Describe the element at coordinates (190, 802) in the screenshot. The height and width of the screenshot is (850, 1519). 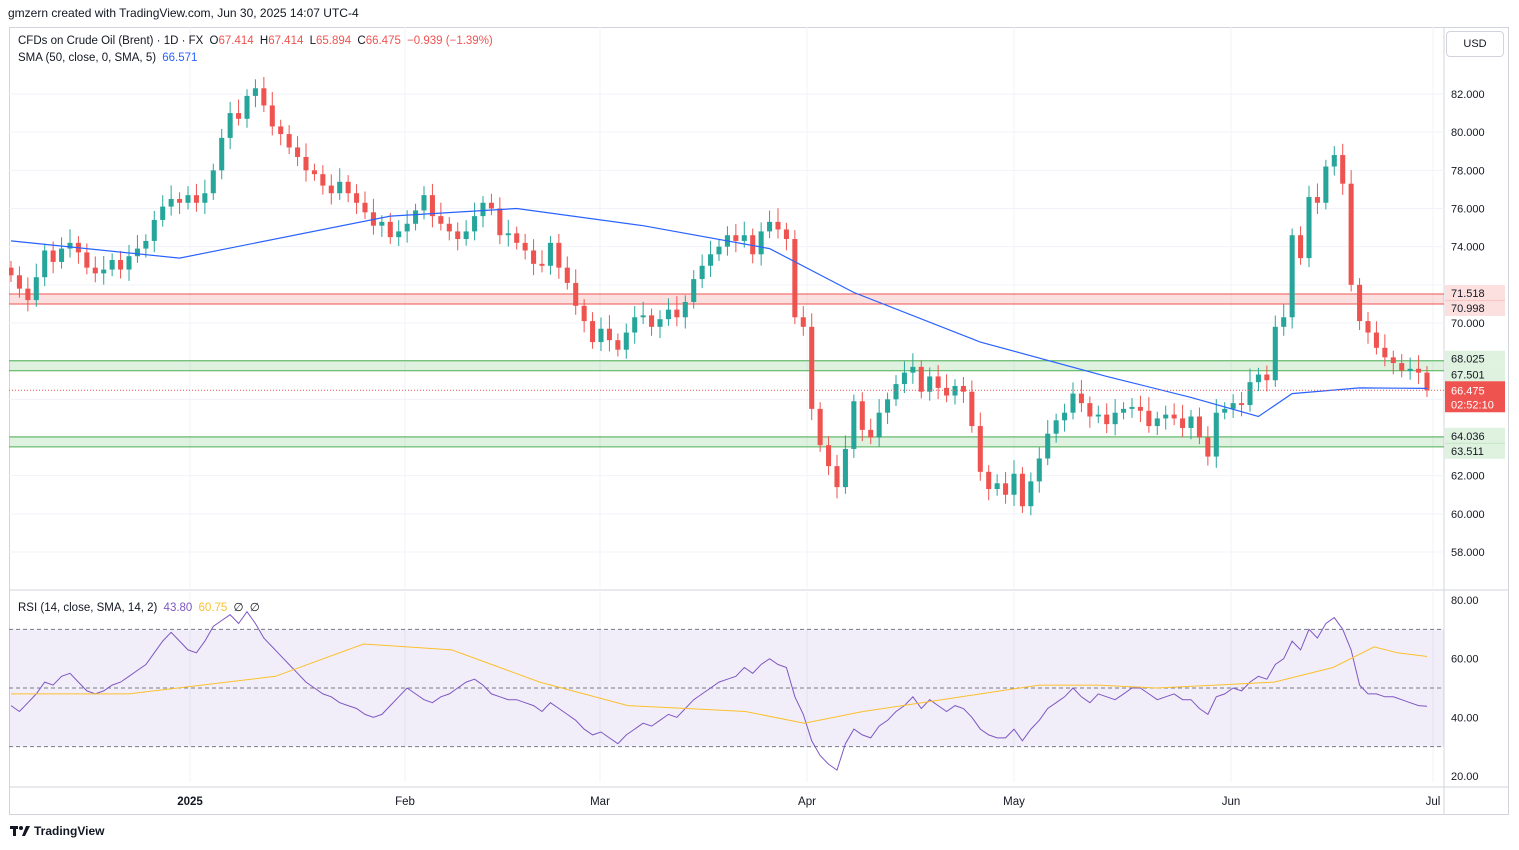
I see `time-tick-label: 2025` at that location.